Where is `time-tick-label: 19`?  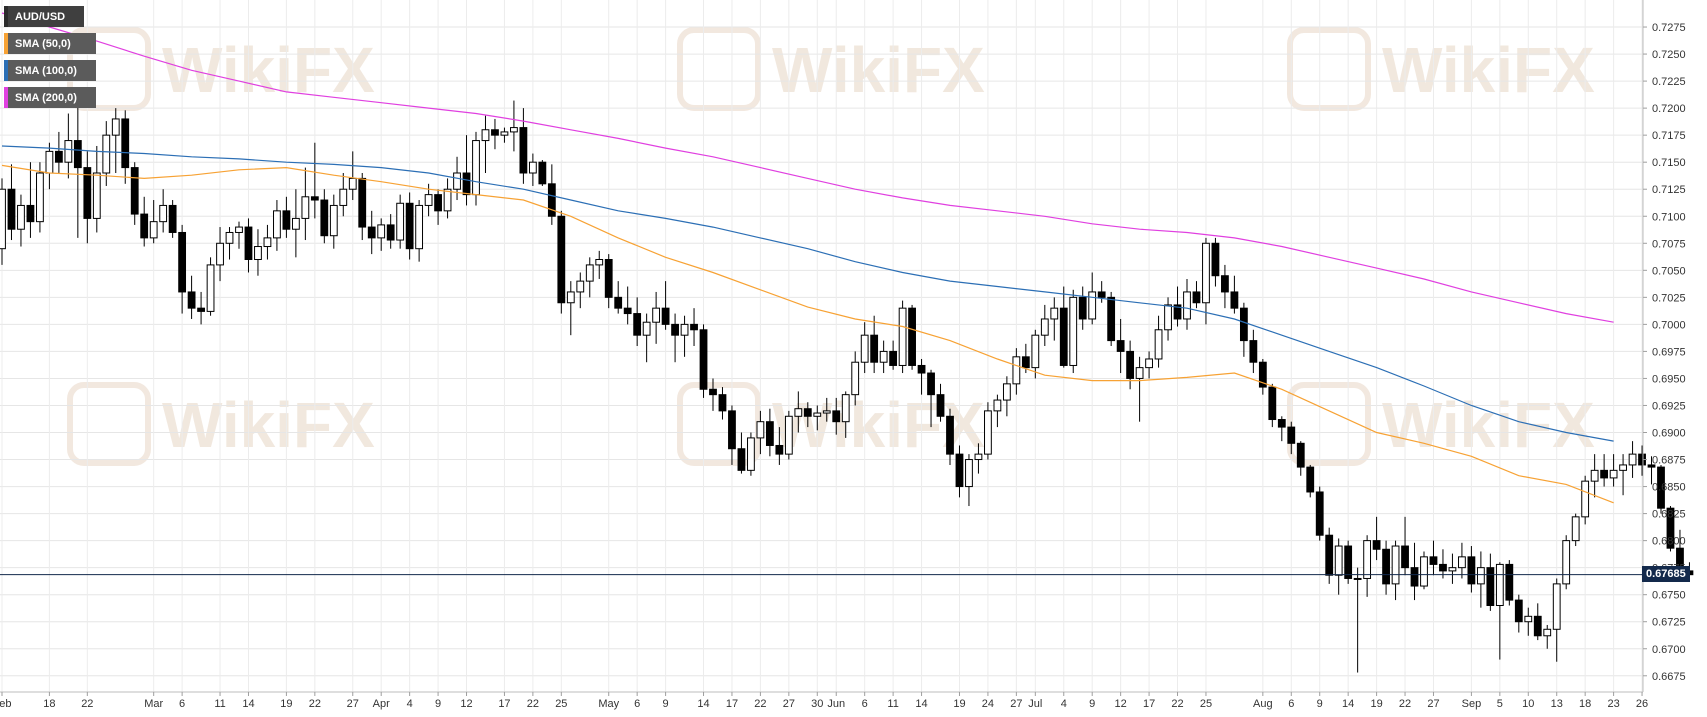 time-tick-label: 19 is located at coordinates (286, 704).